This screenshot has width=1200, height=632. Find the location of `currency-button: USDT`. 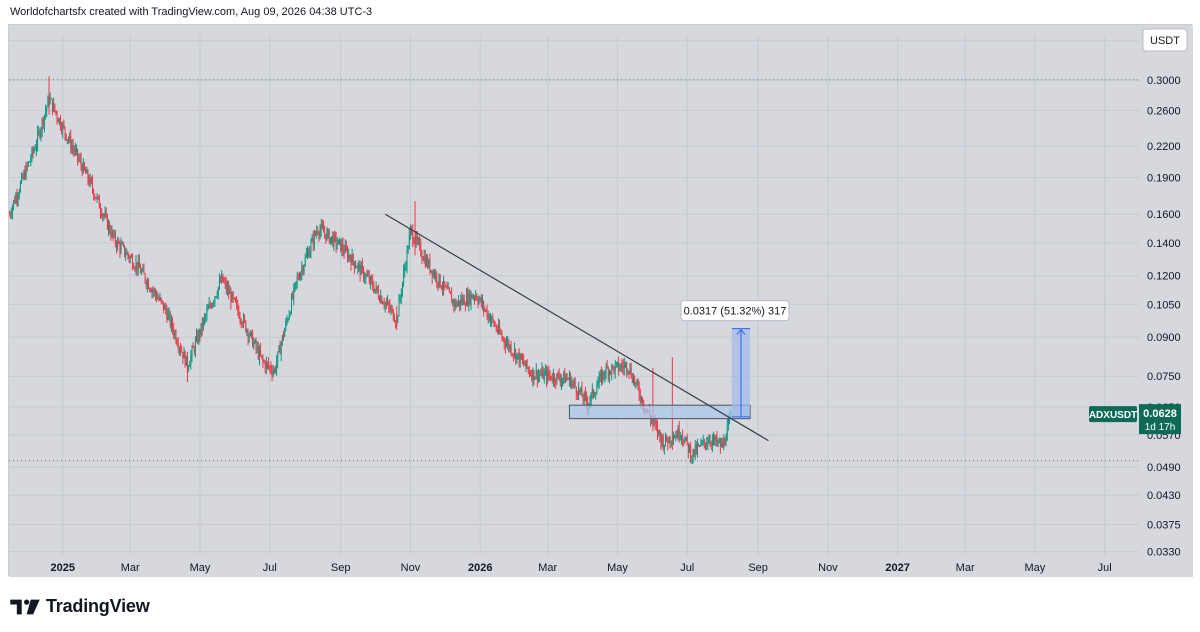

currency-button: USDT is located at coordinates (1165, 40).